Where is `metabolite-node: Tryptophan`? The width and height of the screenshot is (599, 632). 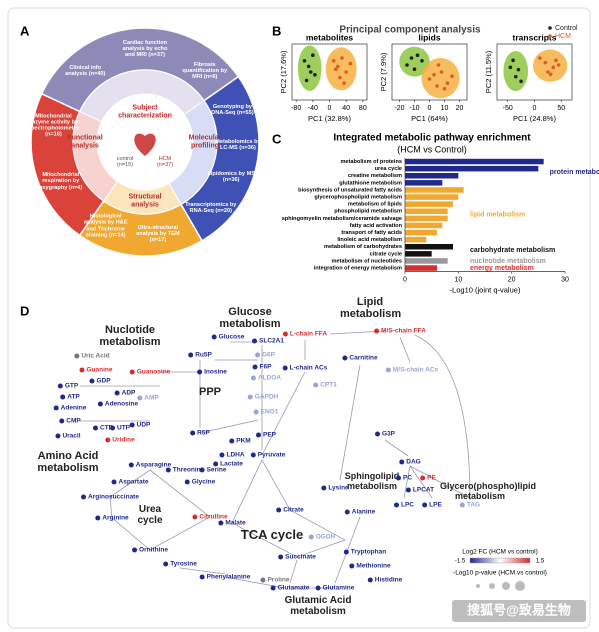
metabolite-node: Tryptophan is located at coordinates (364, 552).